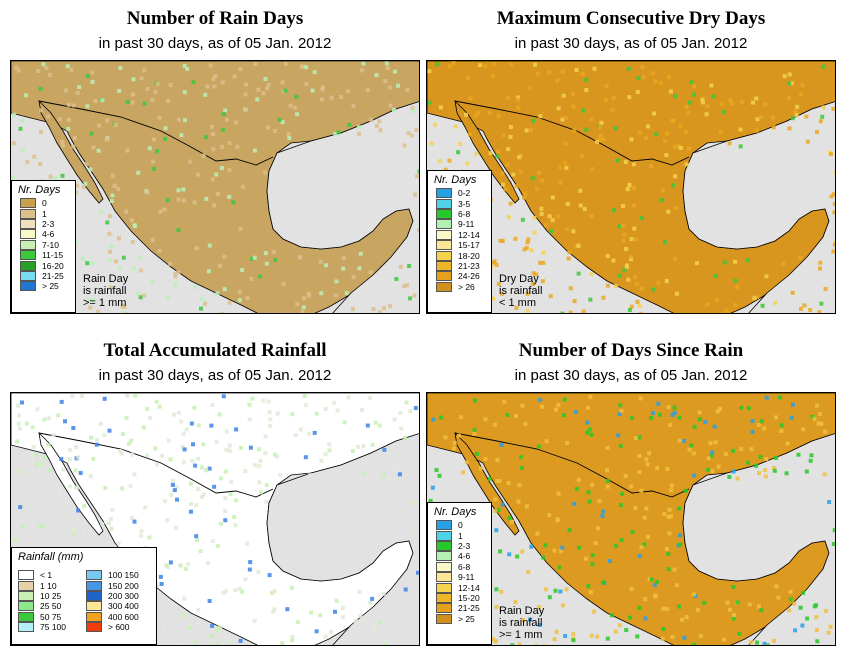 The image size is (846, 658). What do you see at coordinates (463, 224) in the screenshot?
I see `legend-item: 9-11` at bounding box center [463, 224].